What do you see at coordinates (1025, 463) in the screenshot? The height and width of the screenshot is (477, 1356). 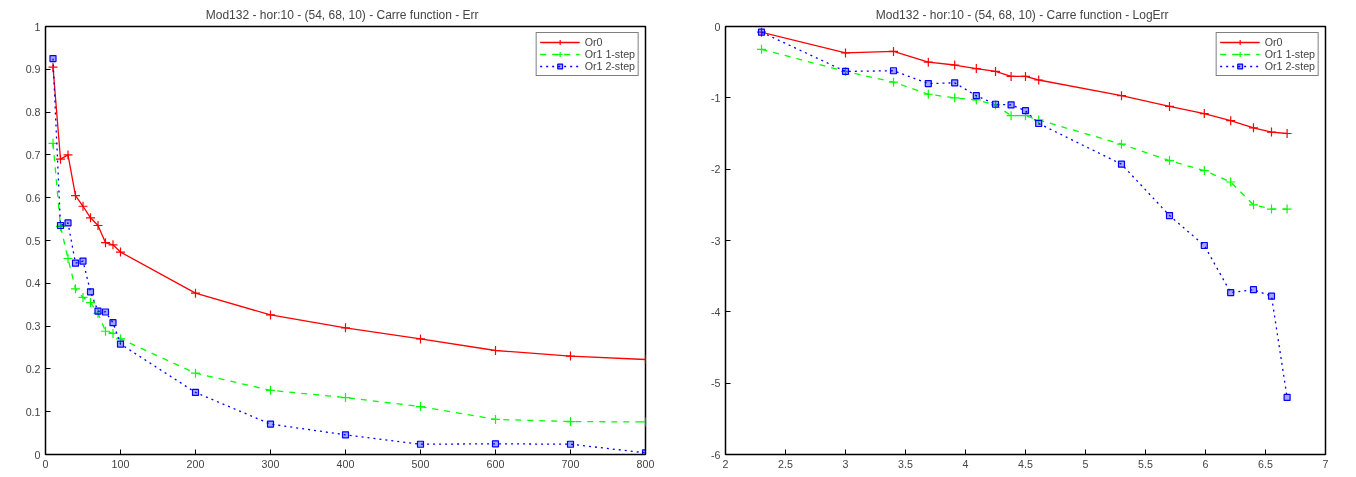 I see `x-tick-label: 4.5` at bounding box center [1025, 463].